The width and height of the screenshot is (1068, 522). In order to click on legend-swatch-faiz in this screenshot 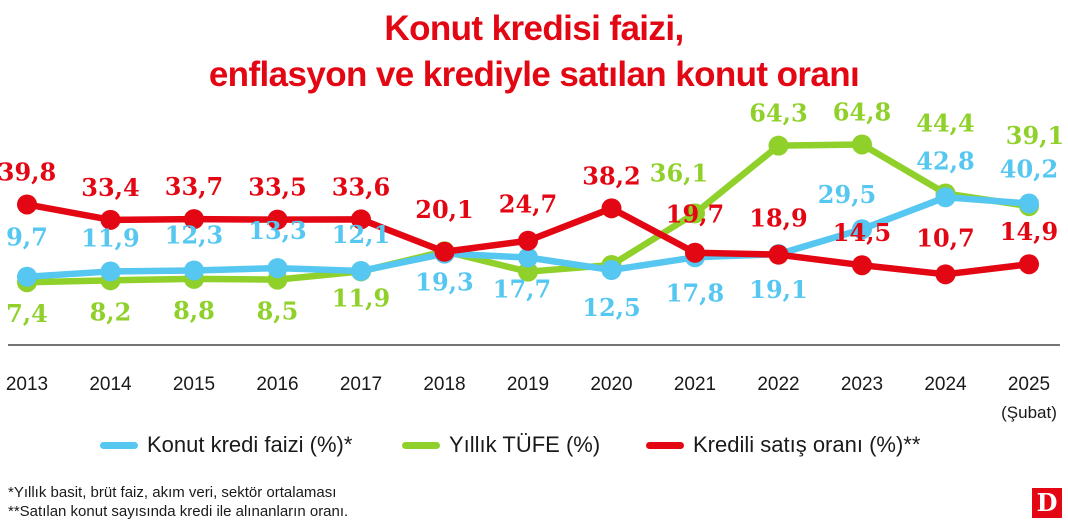, I will do `click(119, 445)`.